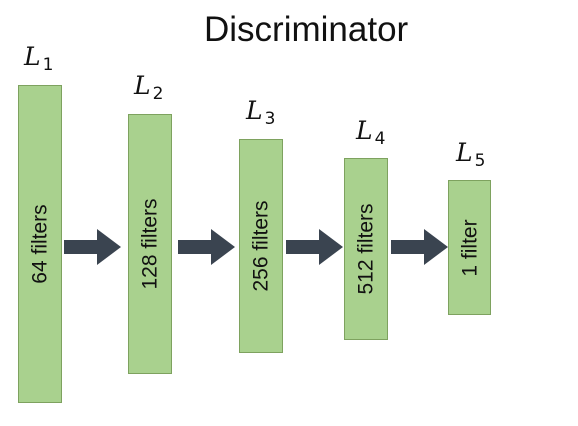  What do you see at coordinates (32, 56) in the screenshot?
I see `layer-1-name: L` at bounding box center [32, 56].